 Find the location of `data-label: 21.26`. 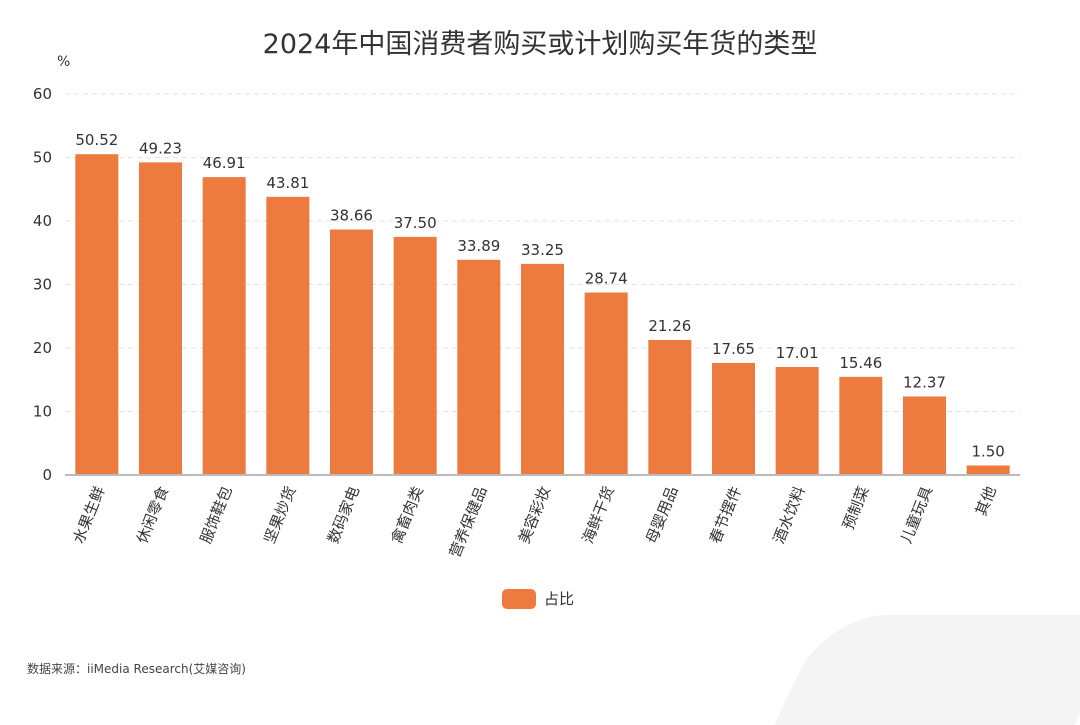

data-label: 21.26 is located at coordinates (669, 326).